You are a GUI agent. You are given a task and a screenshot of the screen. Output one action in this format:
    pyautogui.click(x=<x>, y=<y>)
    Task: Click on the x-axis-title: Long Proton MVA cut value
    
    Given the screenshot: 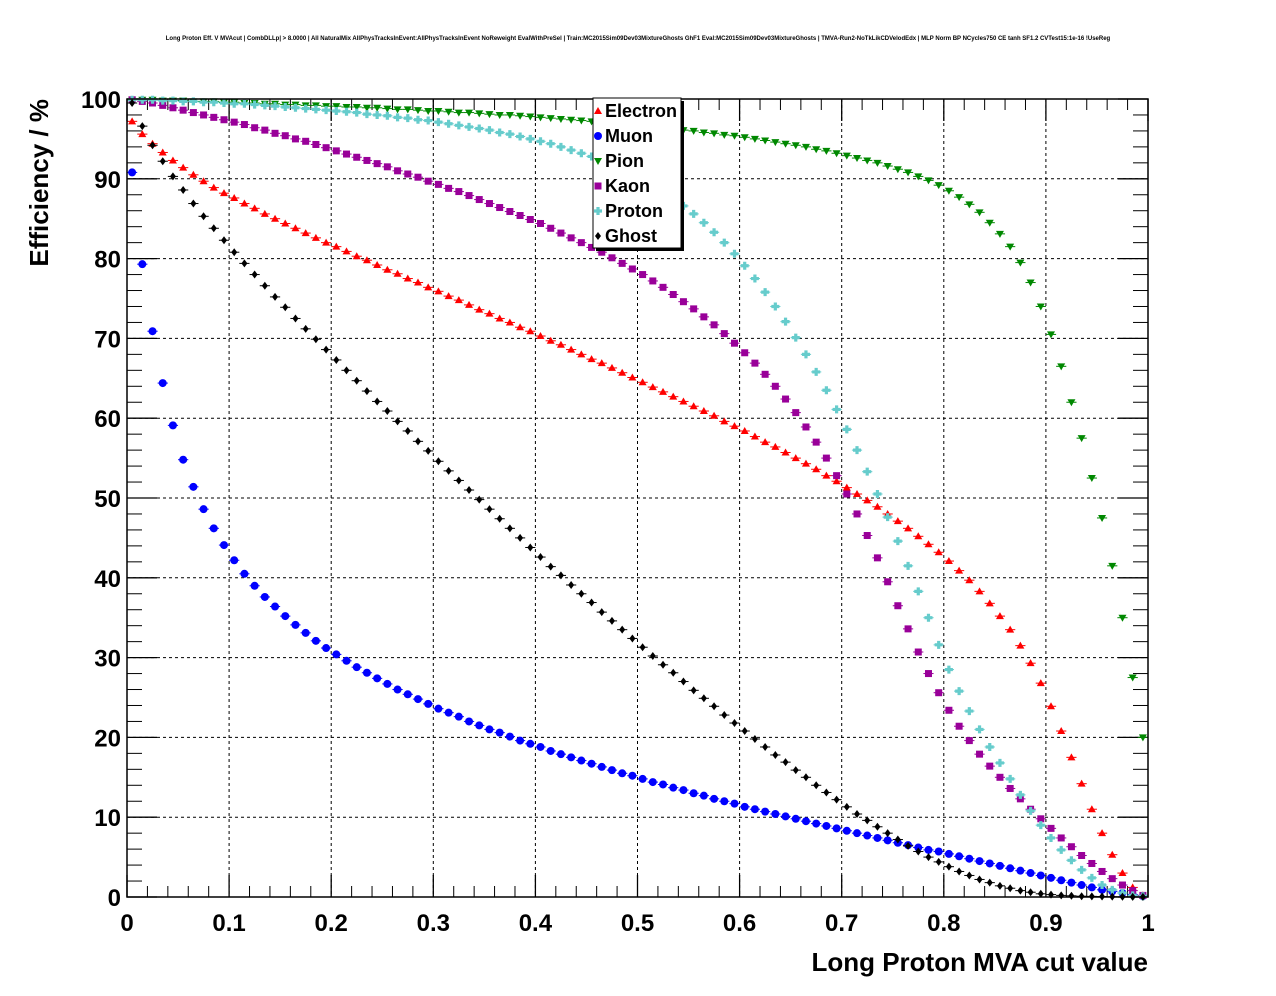 What is the action you would take?
    pyautogui.click(x=979, y=962)
    